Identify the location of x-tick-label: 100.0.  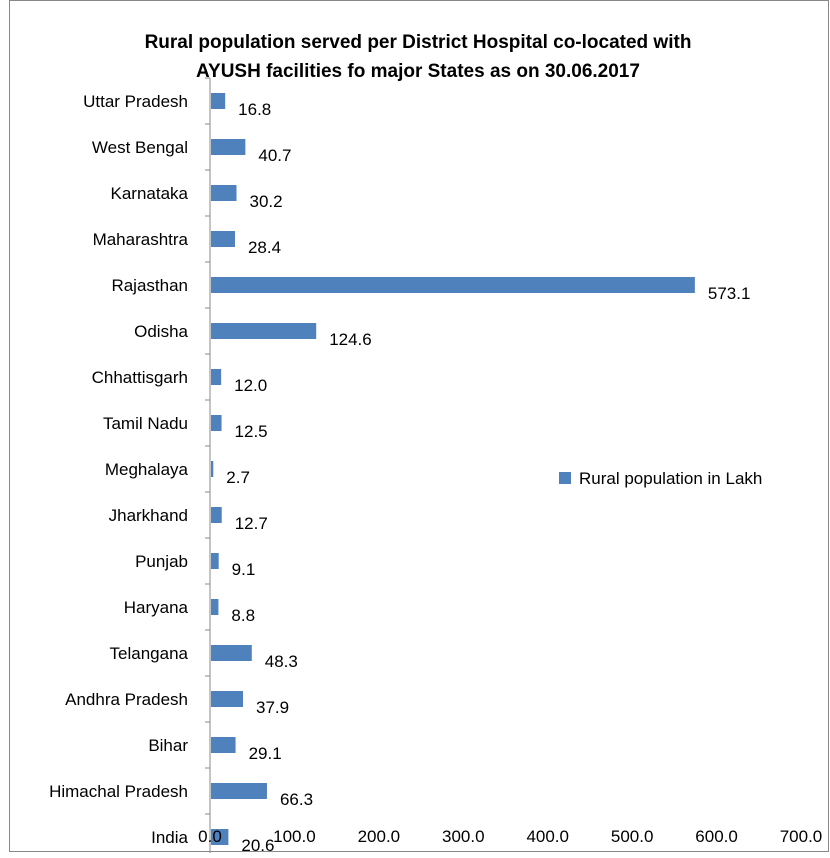
(294, 836).